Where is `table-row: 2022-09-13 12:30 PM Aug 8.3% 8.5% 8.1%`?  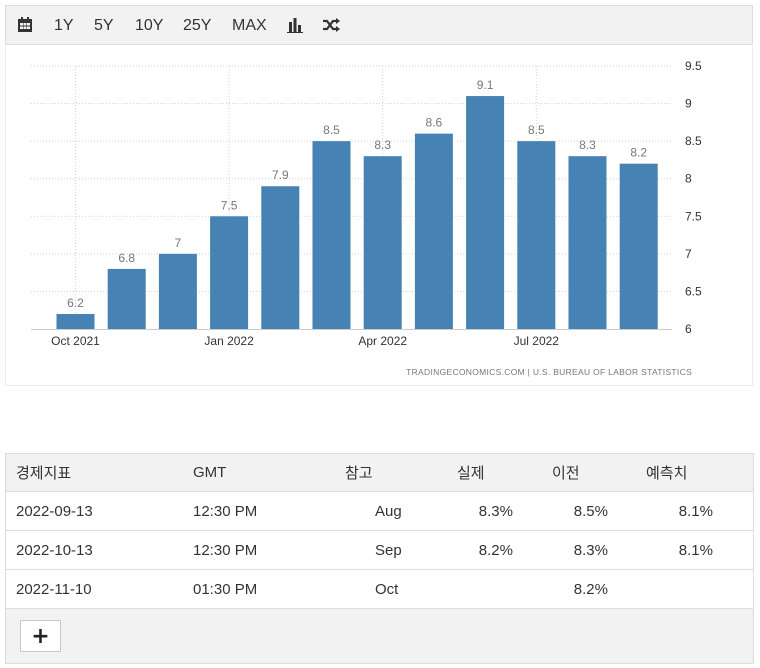
table-row: 2022-09-13 12:30 PM Aug 8.3% 8.5% 8.1% is located at coordinates (379, 511).